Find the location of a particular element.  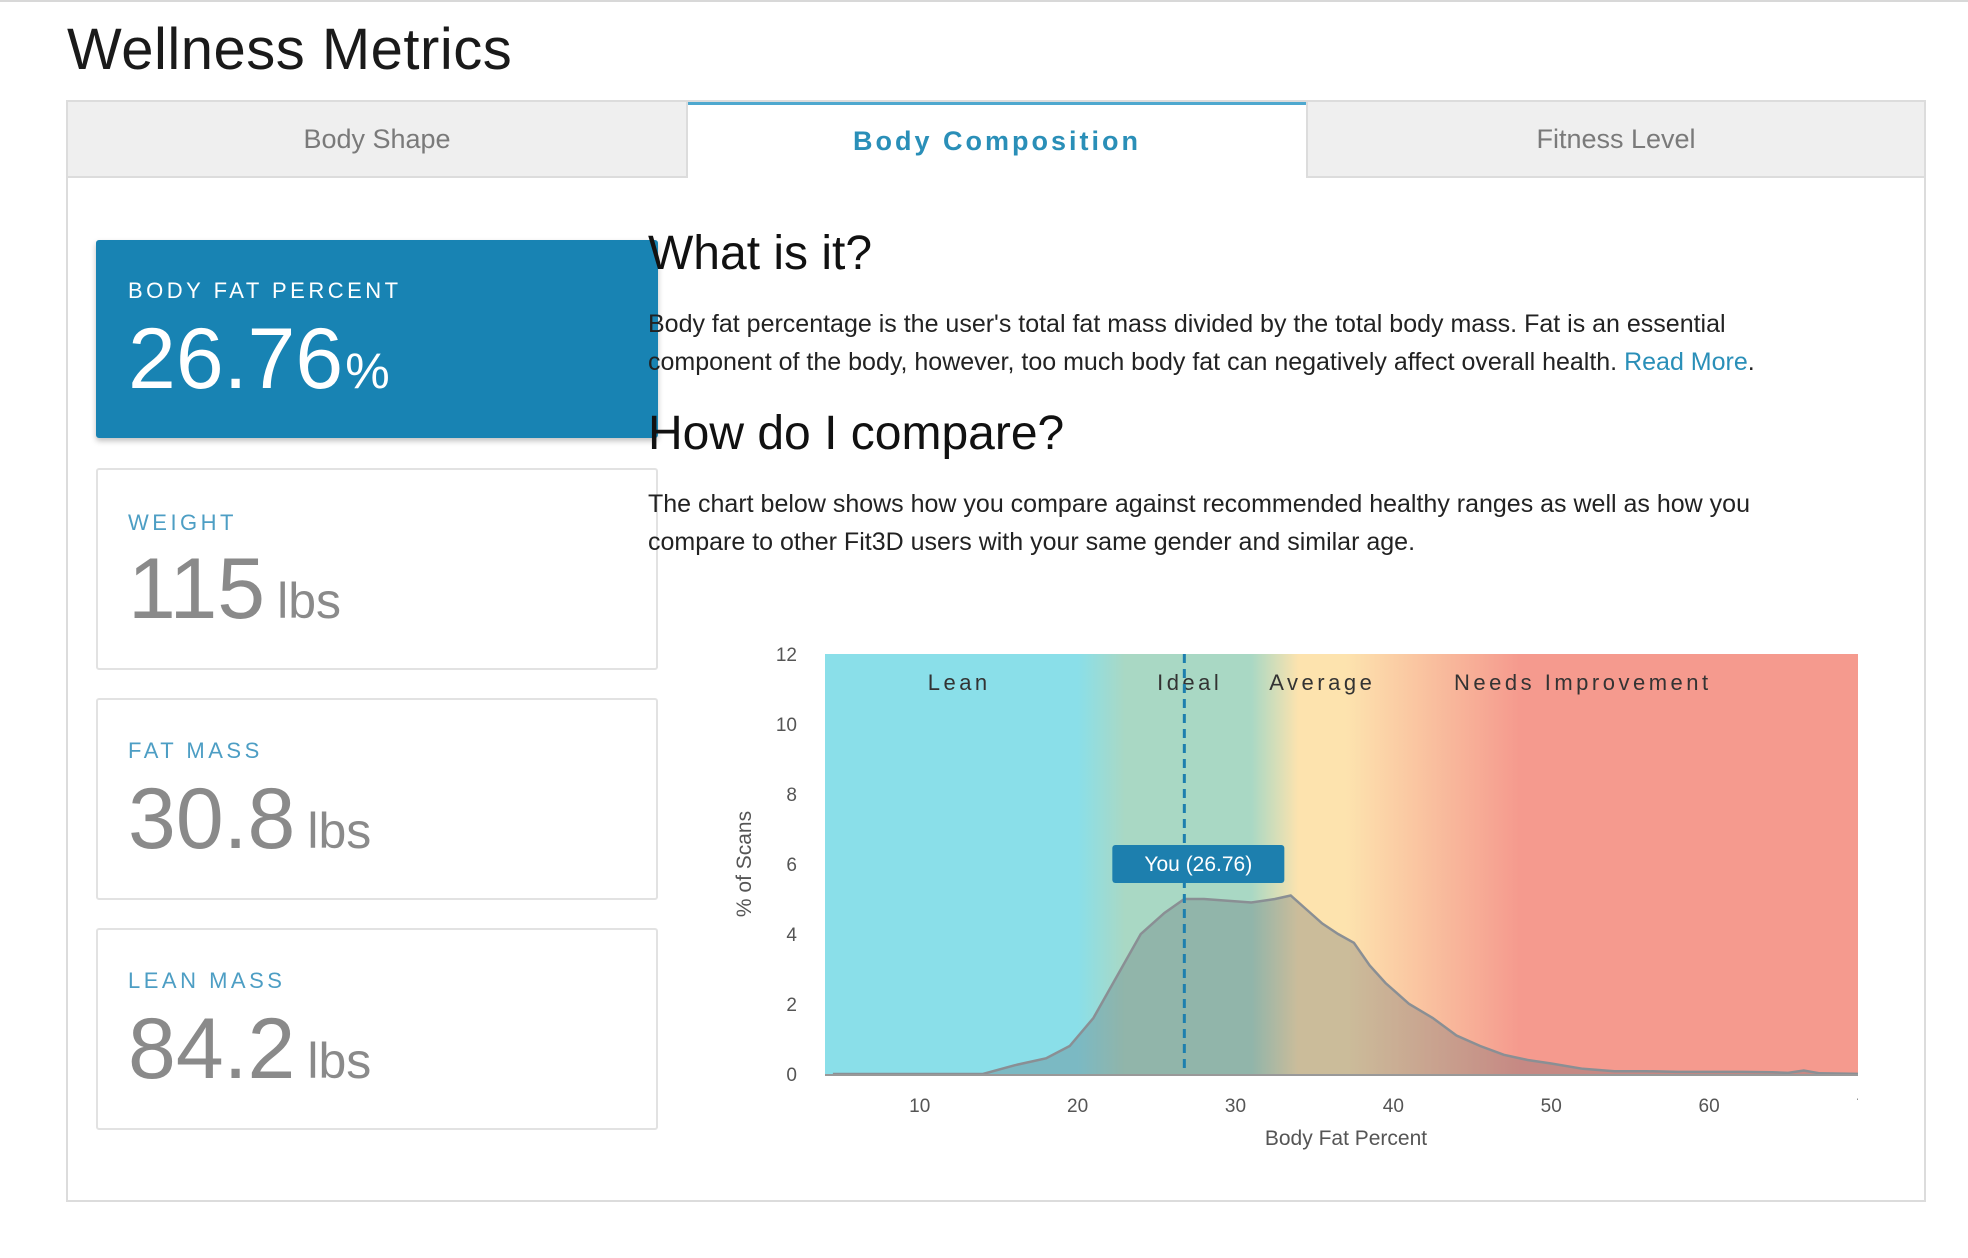

metric-number: 115 is located at coordinates (197, 589).